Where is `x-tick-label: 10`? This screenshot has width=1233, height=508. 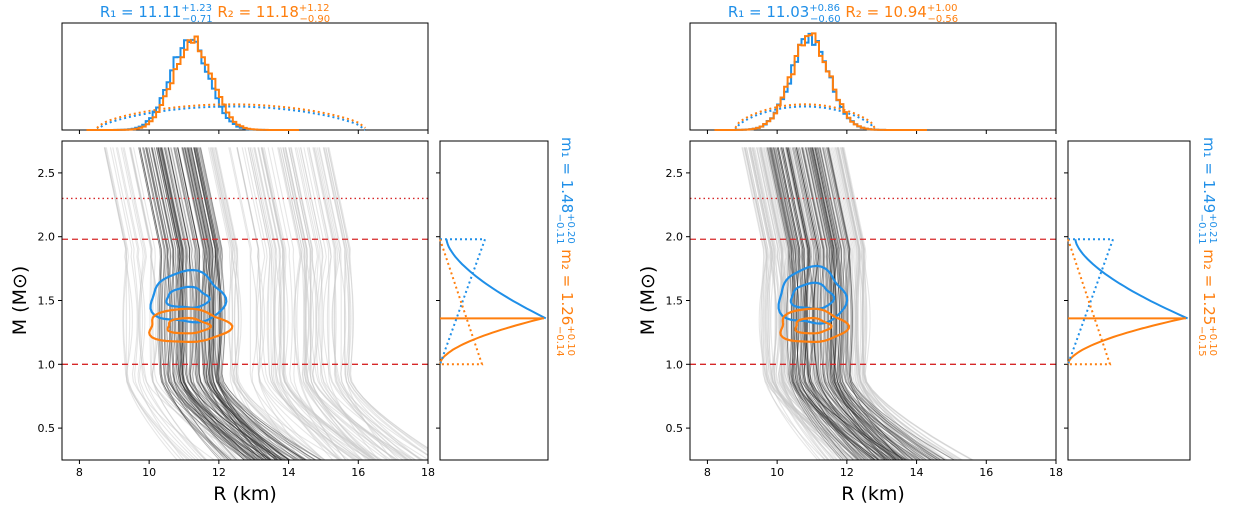
x-tick-label: 10 is located at coordinates (777, 472).